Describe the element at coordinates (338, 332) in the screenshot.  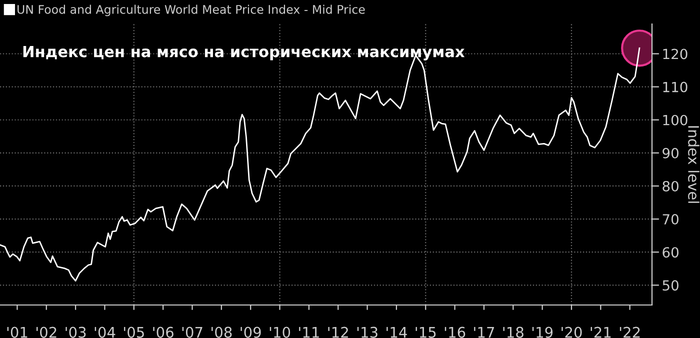
I see `x-tick-label: '12` at that location.